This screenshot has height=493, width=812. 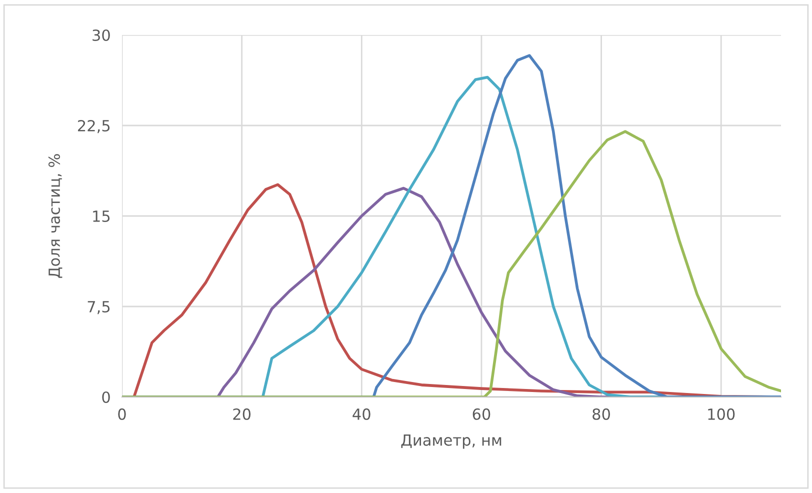 What do you see at coordinates (601, 414) in the screenshot?
I see `x-tick-label: 80` at bounding box center [601, 414].